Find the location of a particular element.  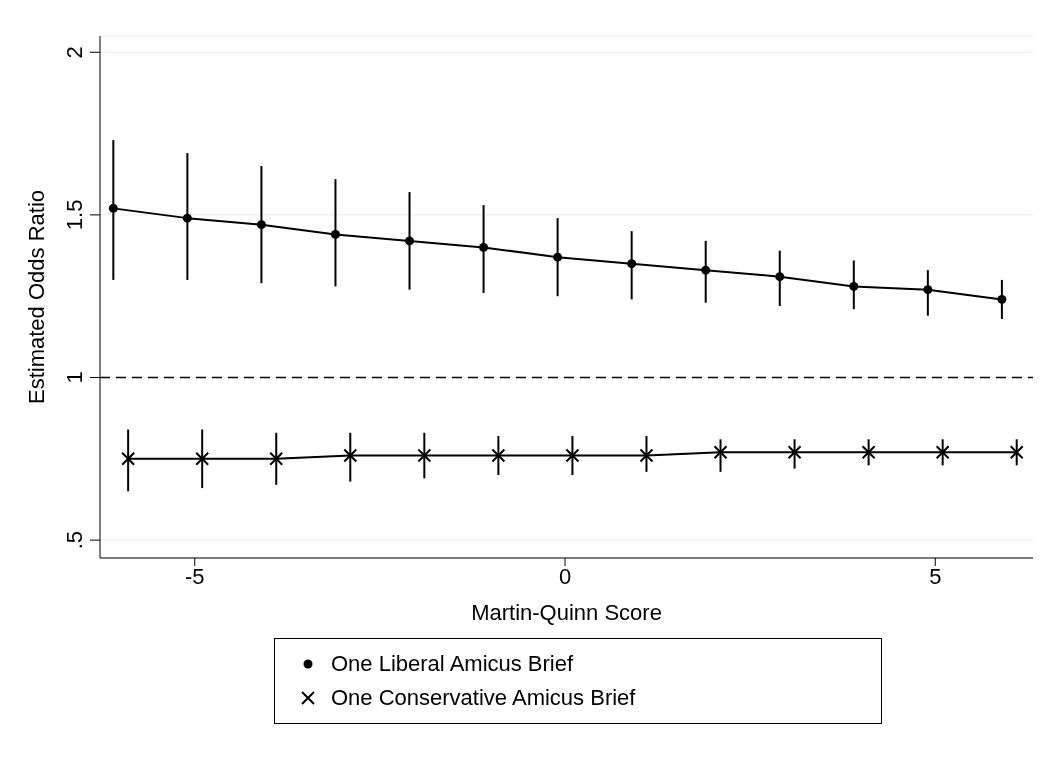

x-axis-title: Martin-Quinn Score is located at coordinates (566, 612).